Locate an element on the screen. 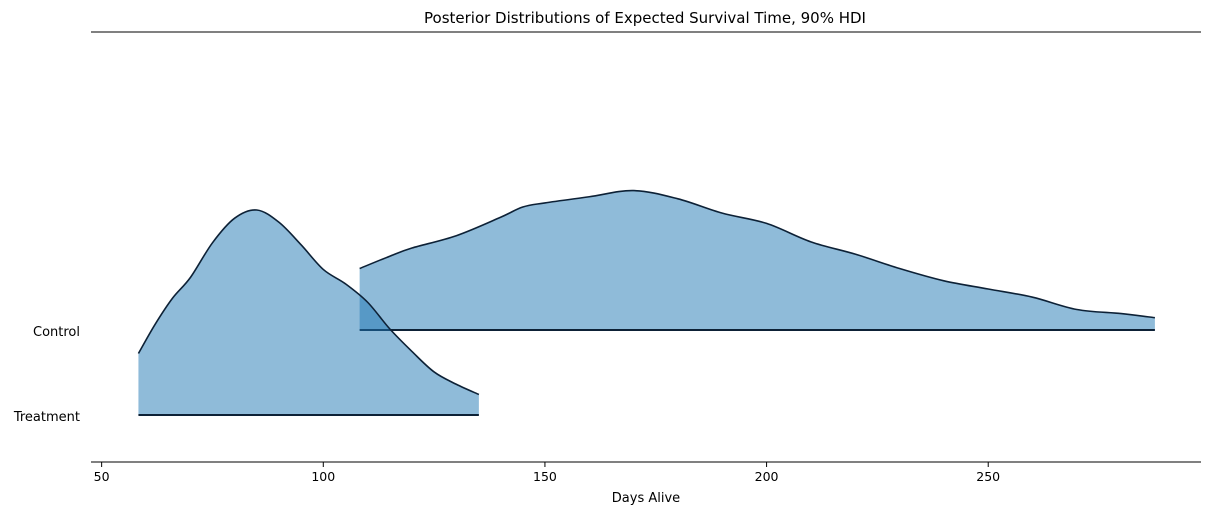 The height and width of the screenshot is (515, 1211). x-tick-label: 100 is located at coordinates (323, 476).